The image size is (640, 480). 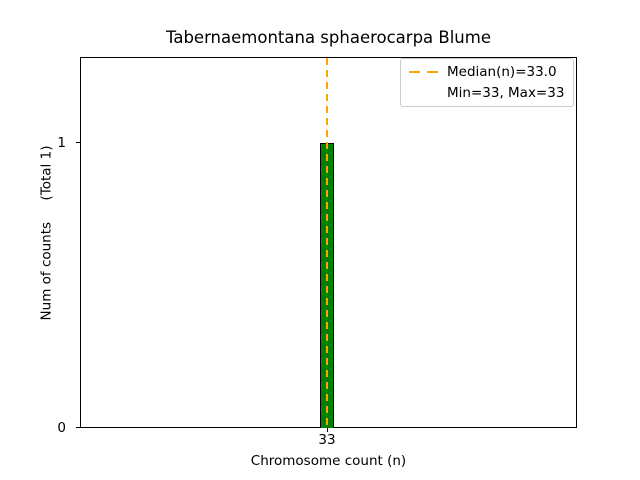 I want to click on x-tick-label-33: 33, so click(x=327, y=440).